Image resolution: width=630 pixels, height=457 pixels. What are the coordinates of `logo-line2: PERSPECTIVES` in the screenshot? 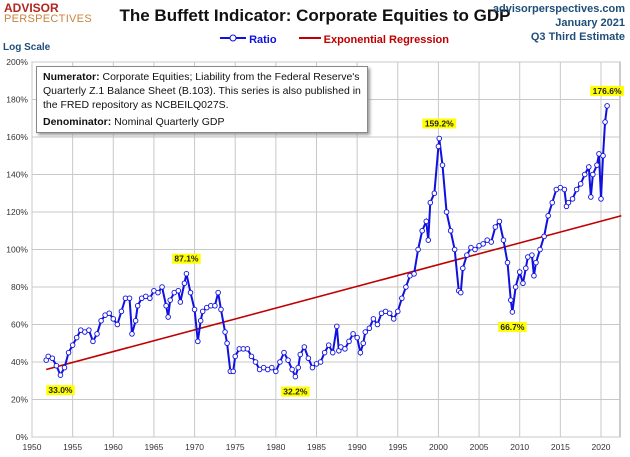 It's located at (48, 19).